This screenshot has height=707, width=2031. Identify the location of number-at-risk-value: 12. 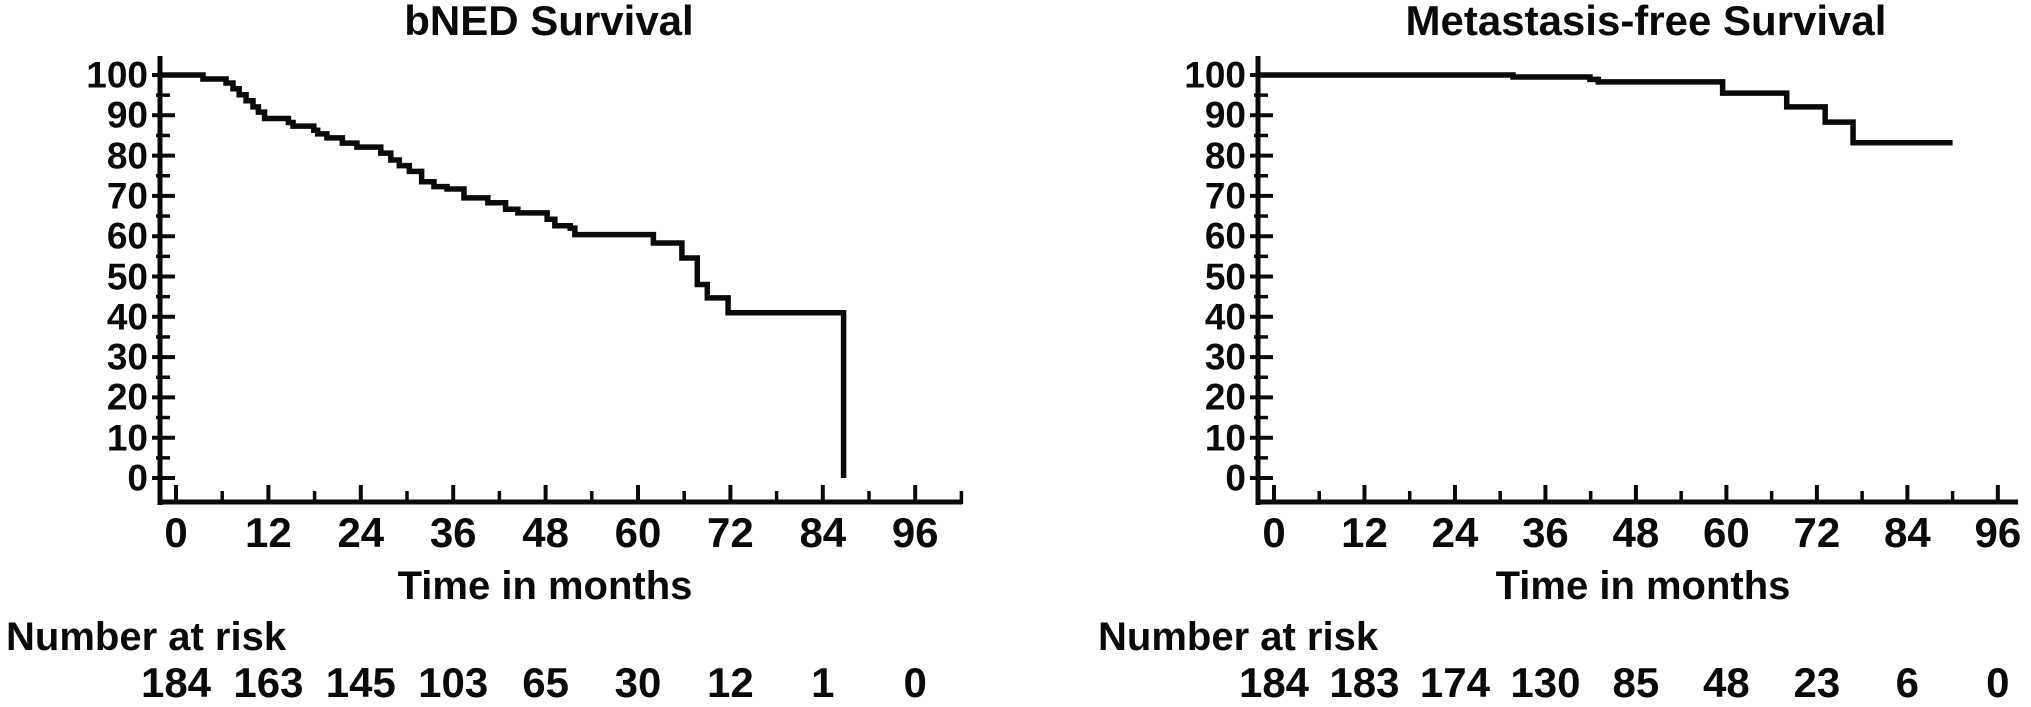
(730, 682).